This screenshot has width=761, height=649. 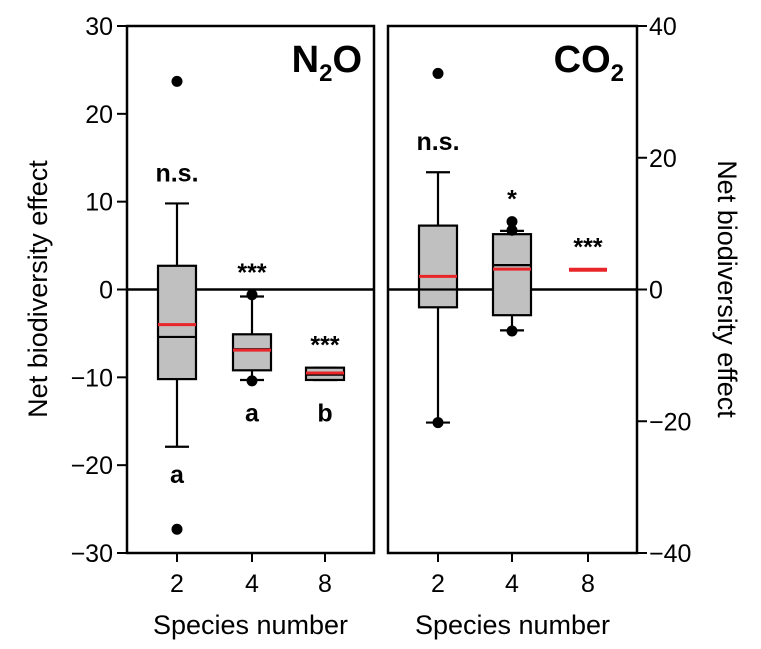 I want to click on y-tick-label: −40, so click(x=670, y=554).